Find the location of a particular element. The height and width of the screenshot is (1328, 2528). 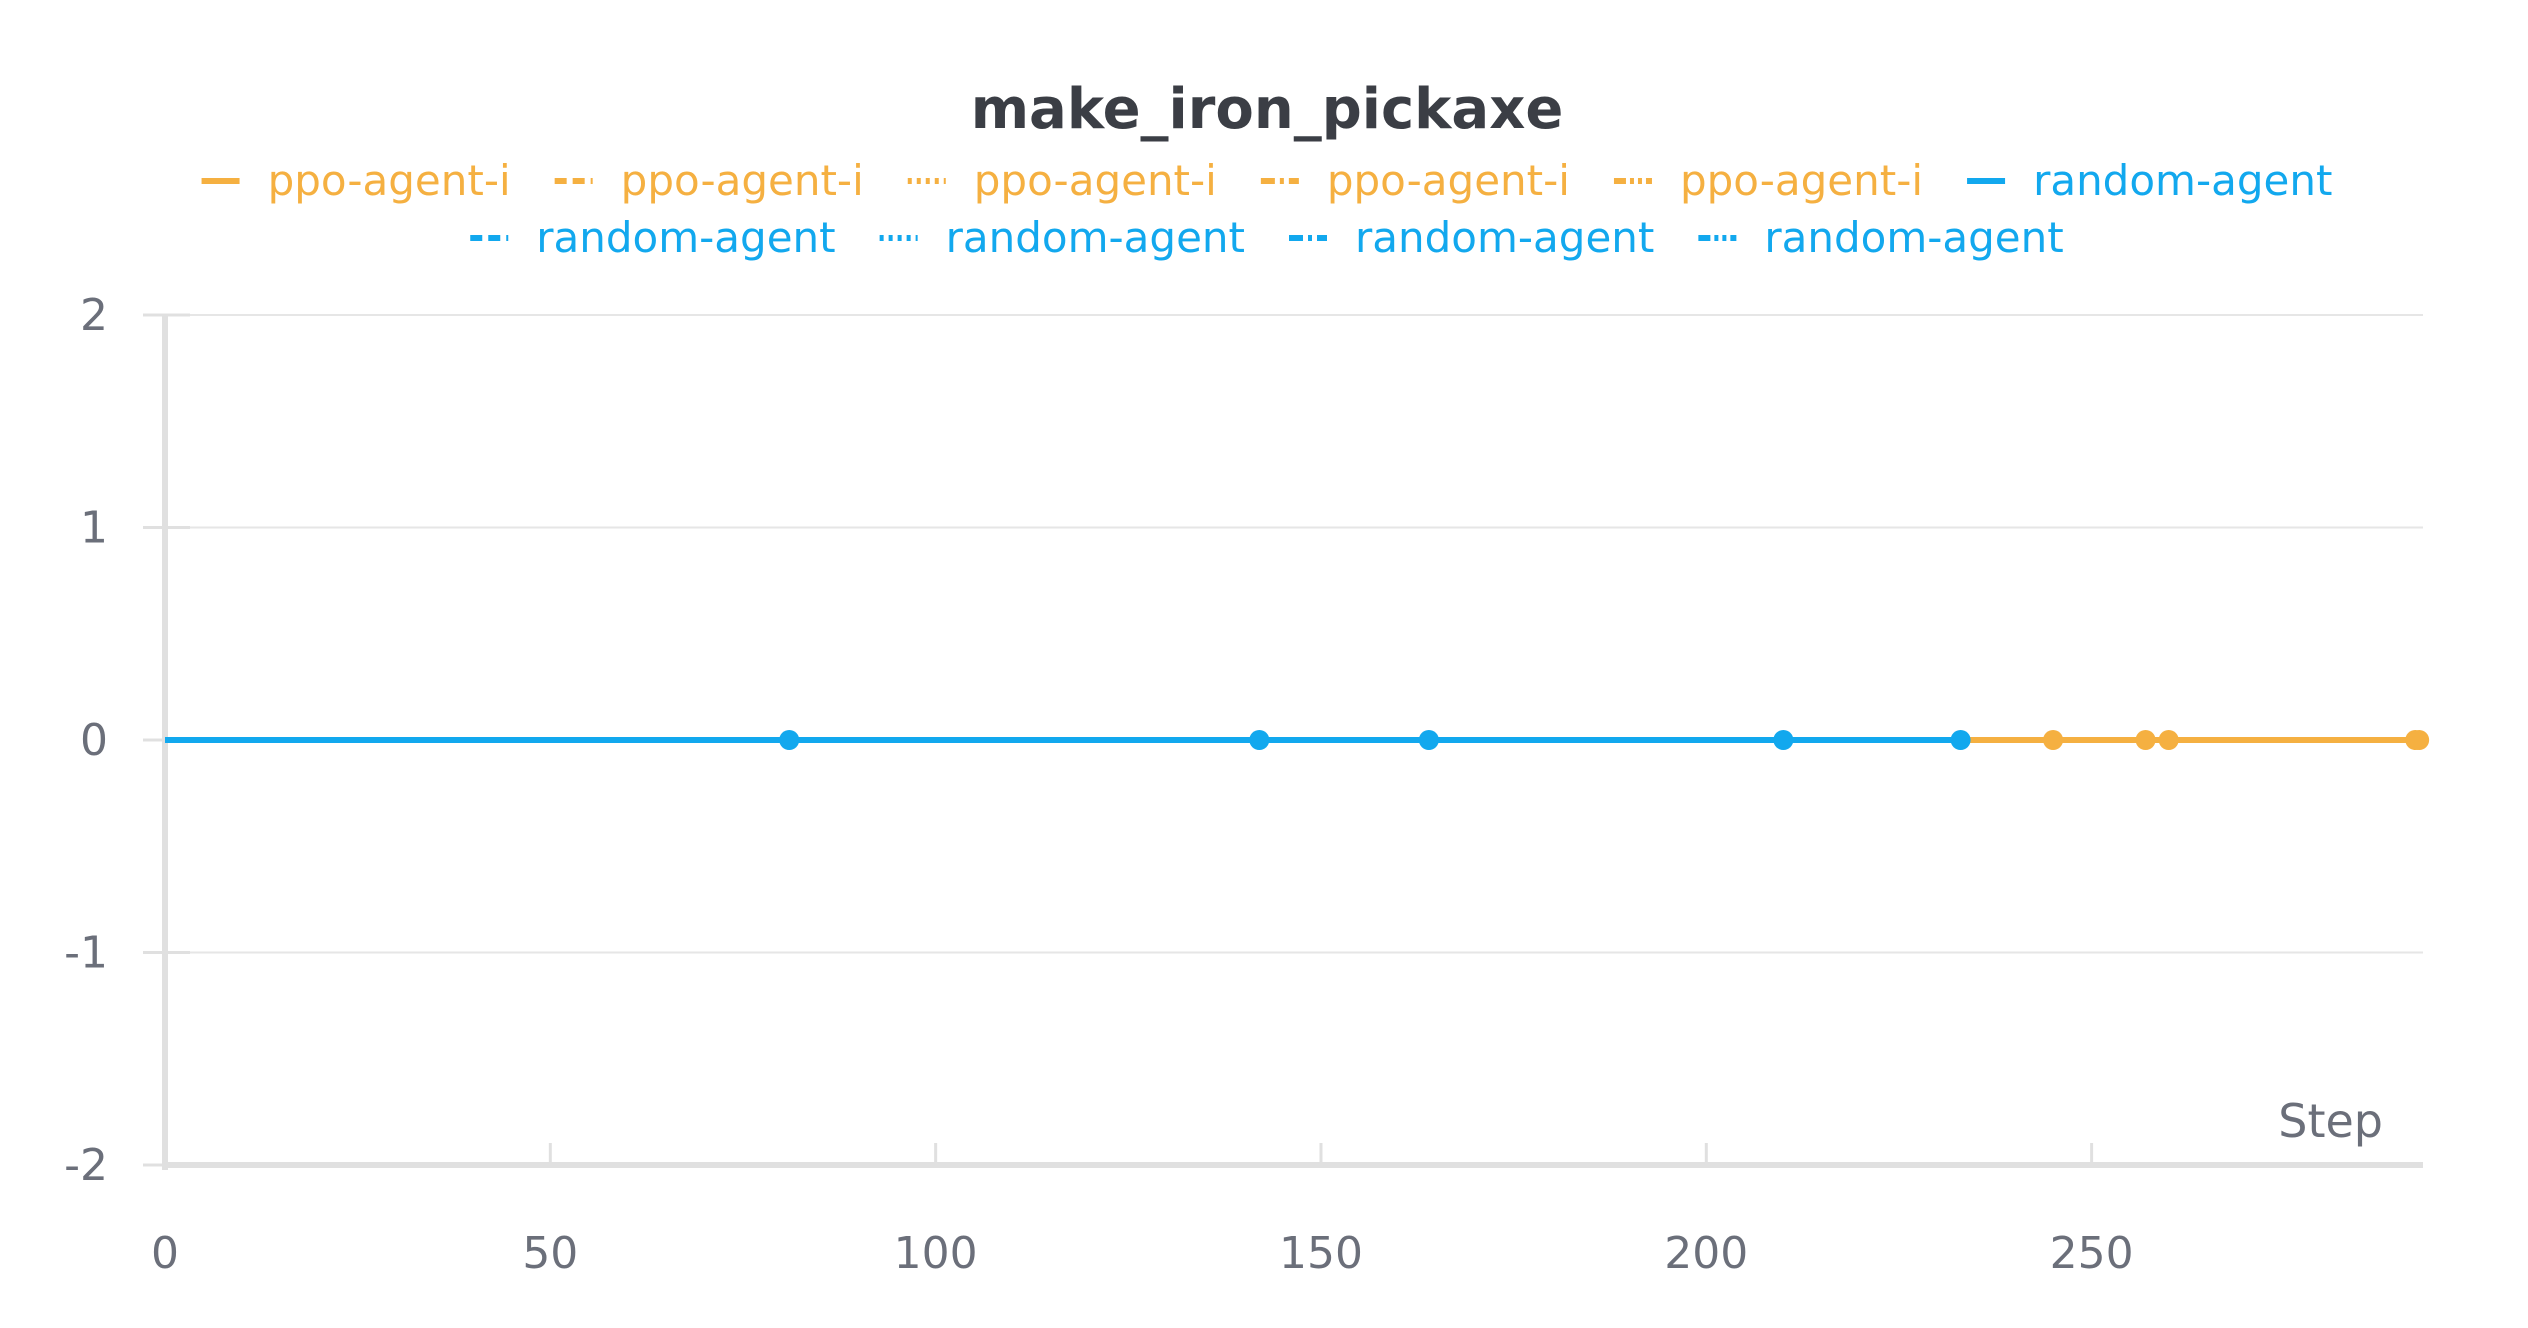

y-tick-label: 1 is located at coordinates (94, 528).